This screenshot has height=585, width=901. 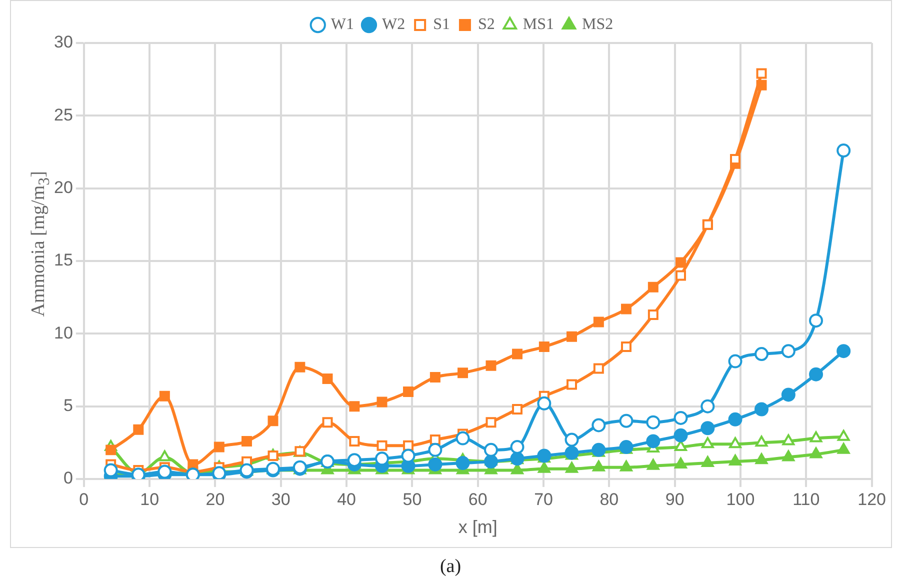 What do you see at coordinates (412, 499) in the screenshot?
I see `x-tick-label: 50` at bounding box center [412, 499].